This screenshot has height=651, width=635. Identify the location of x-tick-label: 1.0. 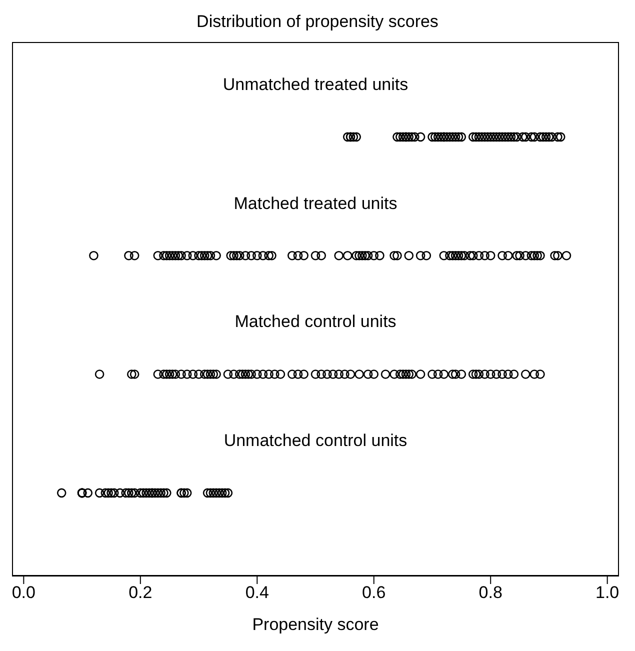
(608, 592).